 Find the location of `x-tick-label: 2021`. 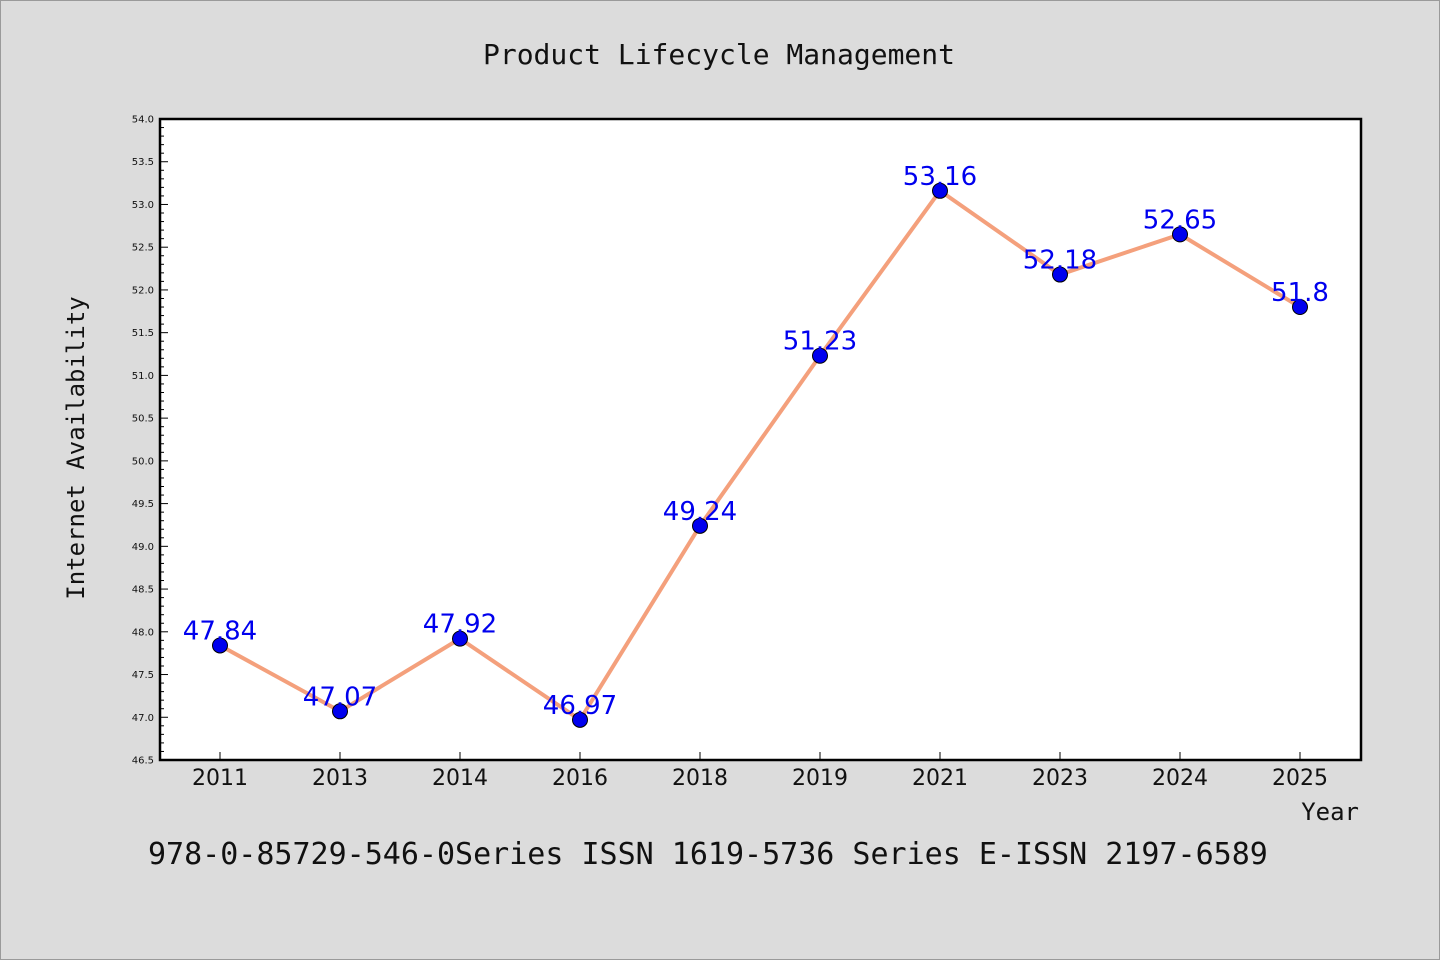

x-tick-label: 2021 is located at coordinates (940, 778).